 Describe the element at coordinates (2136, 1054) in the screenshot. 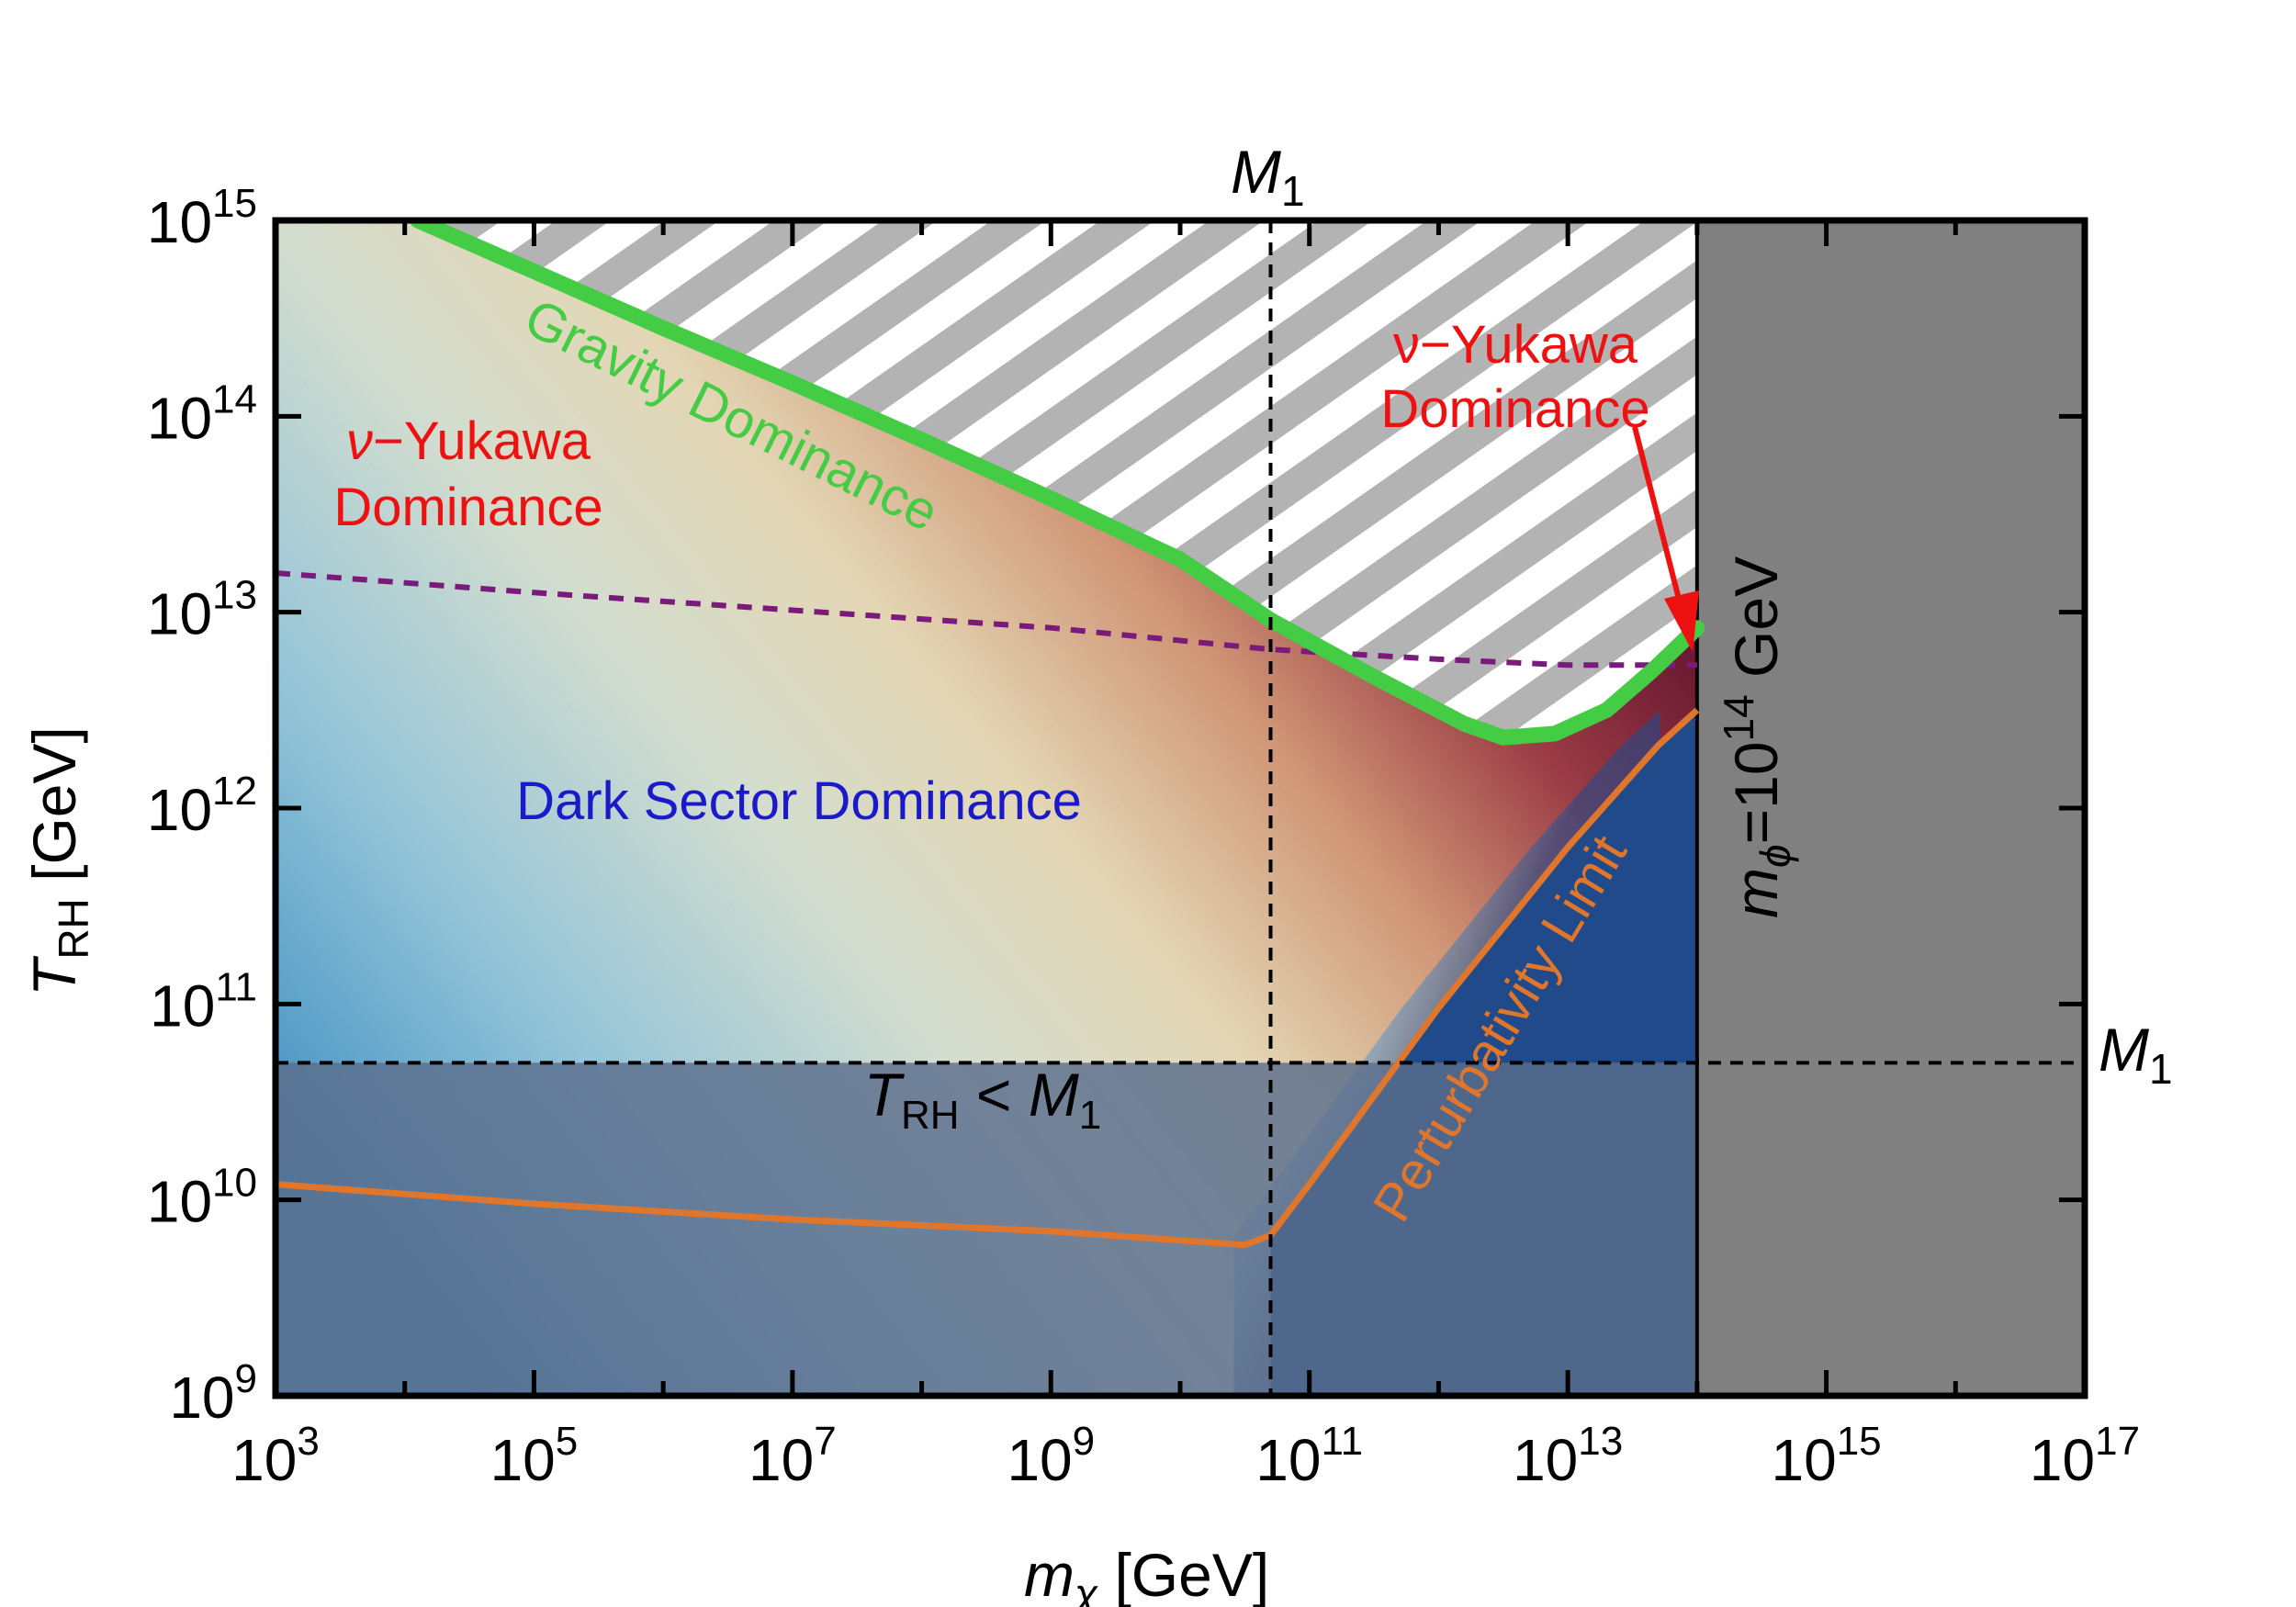

I see `m1-right-label: M1` at that location.